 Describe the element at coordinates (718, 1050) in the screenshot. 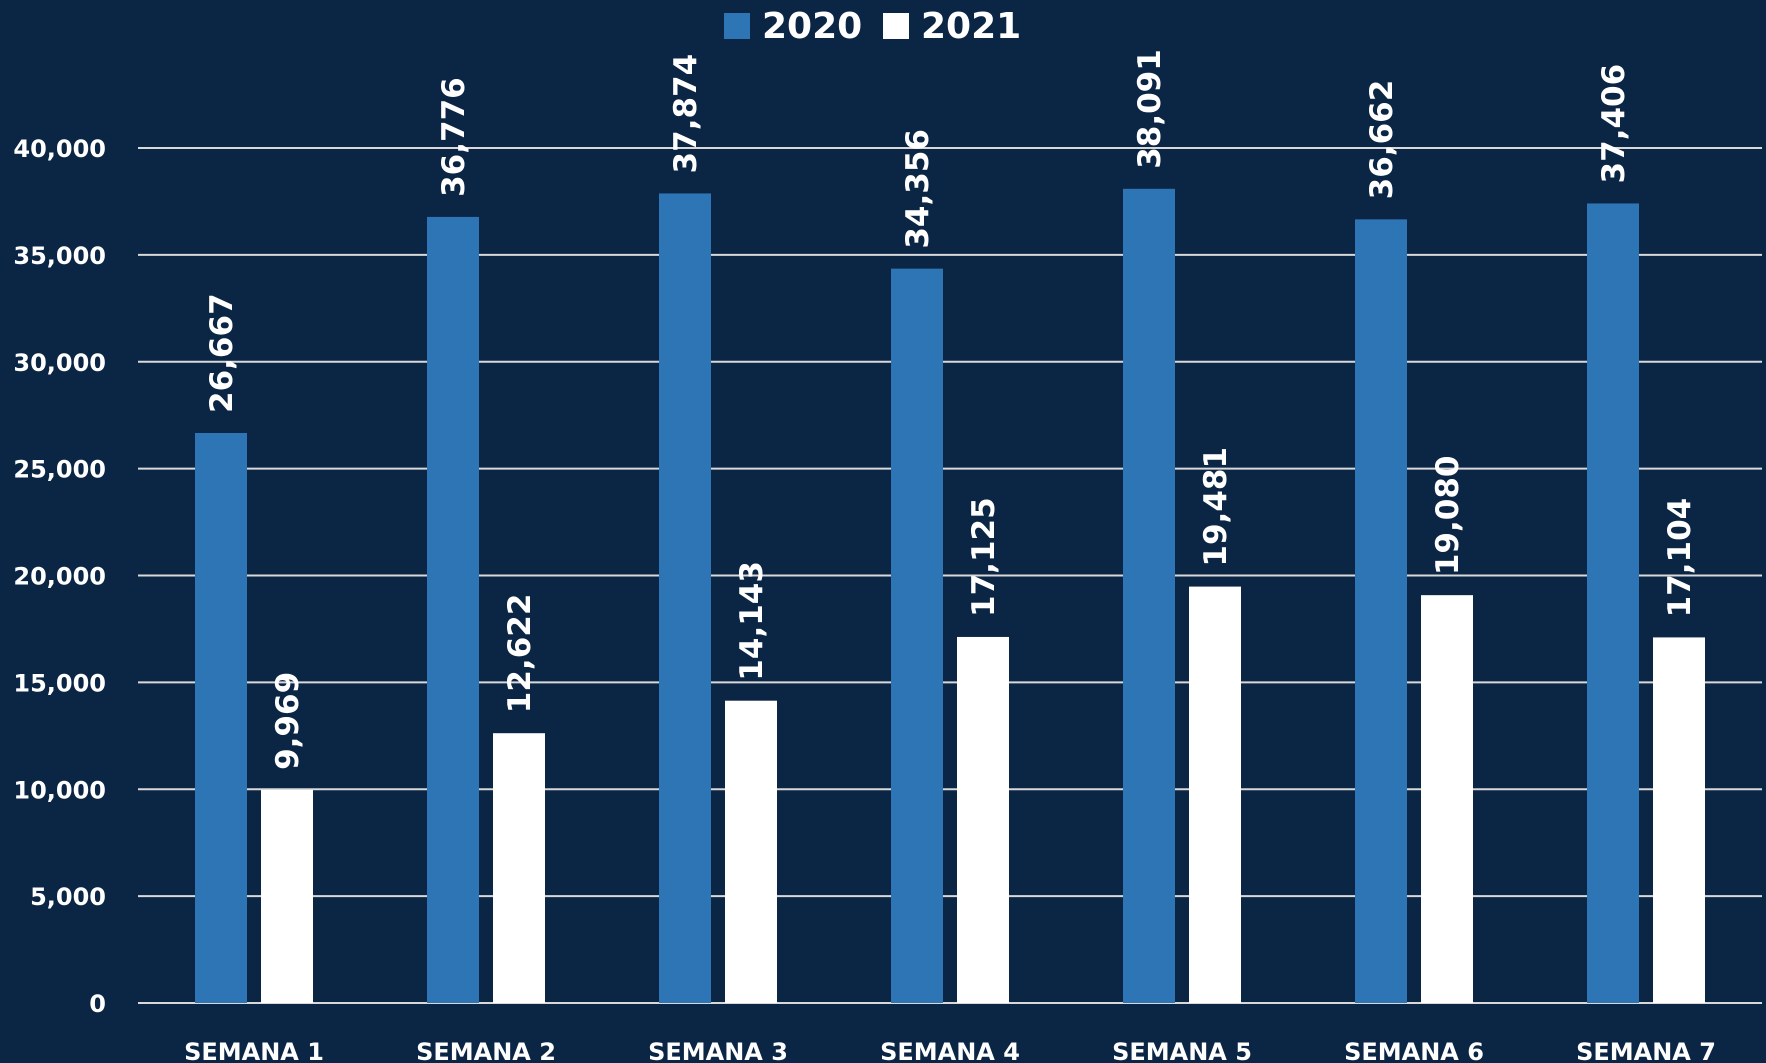

I see `x-category-label: SEMANA 3` at that location.